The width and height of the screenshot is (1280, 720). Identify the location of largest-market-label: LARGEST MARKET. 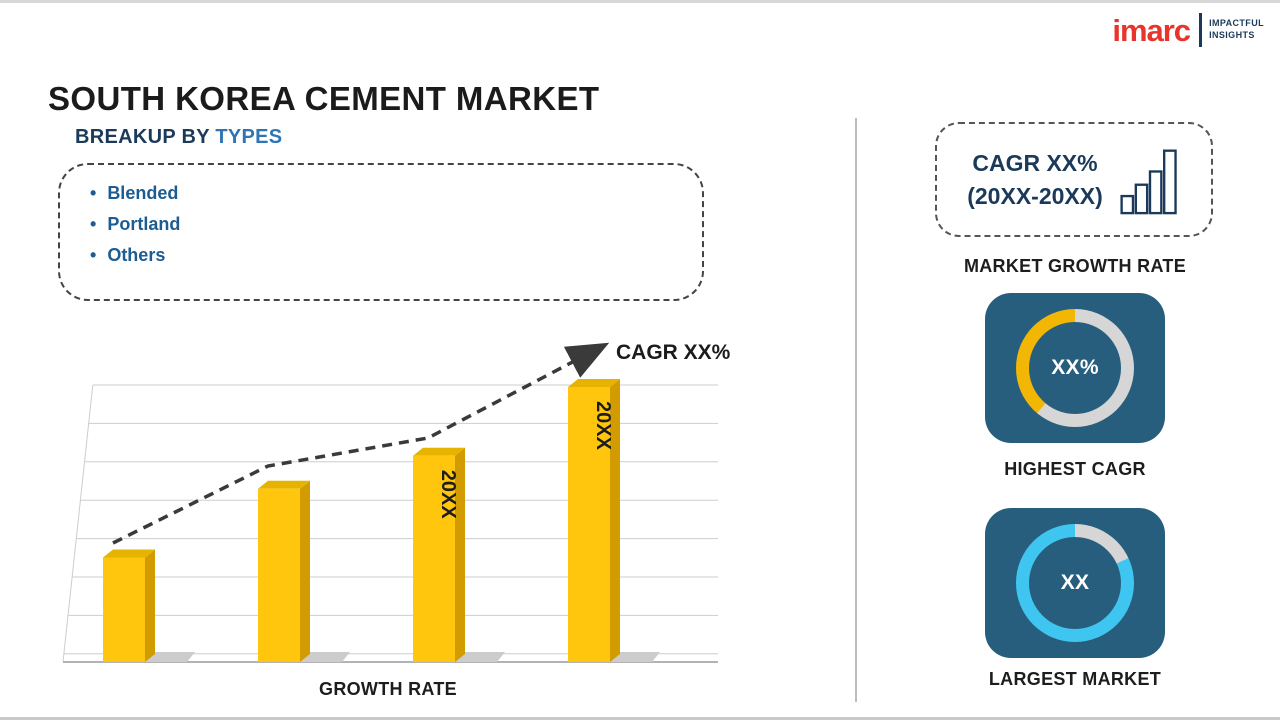
(1075, 679).